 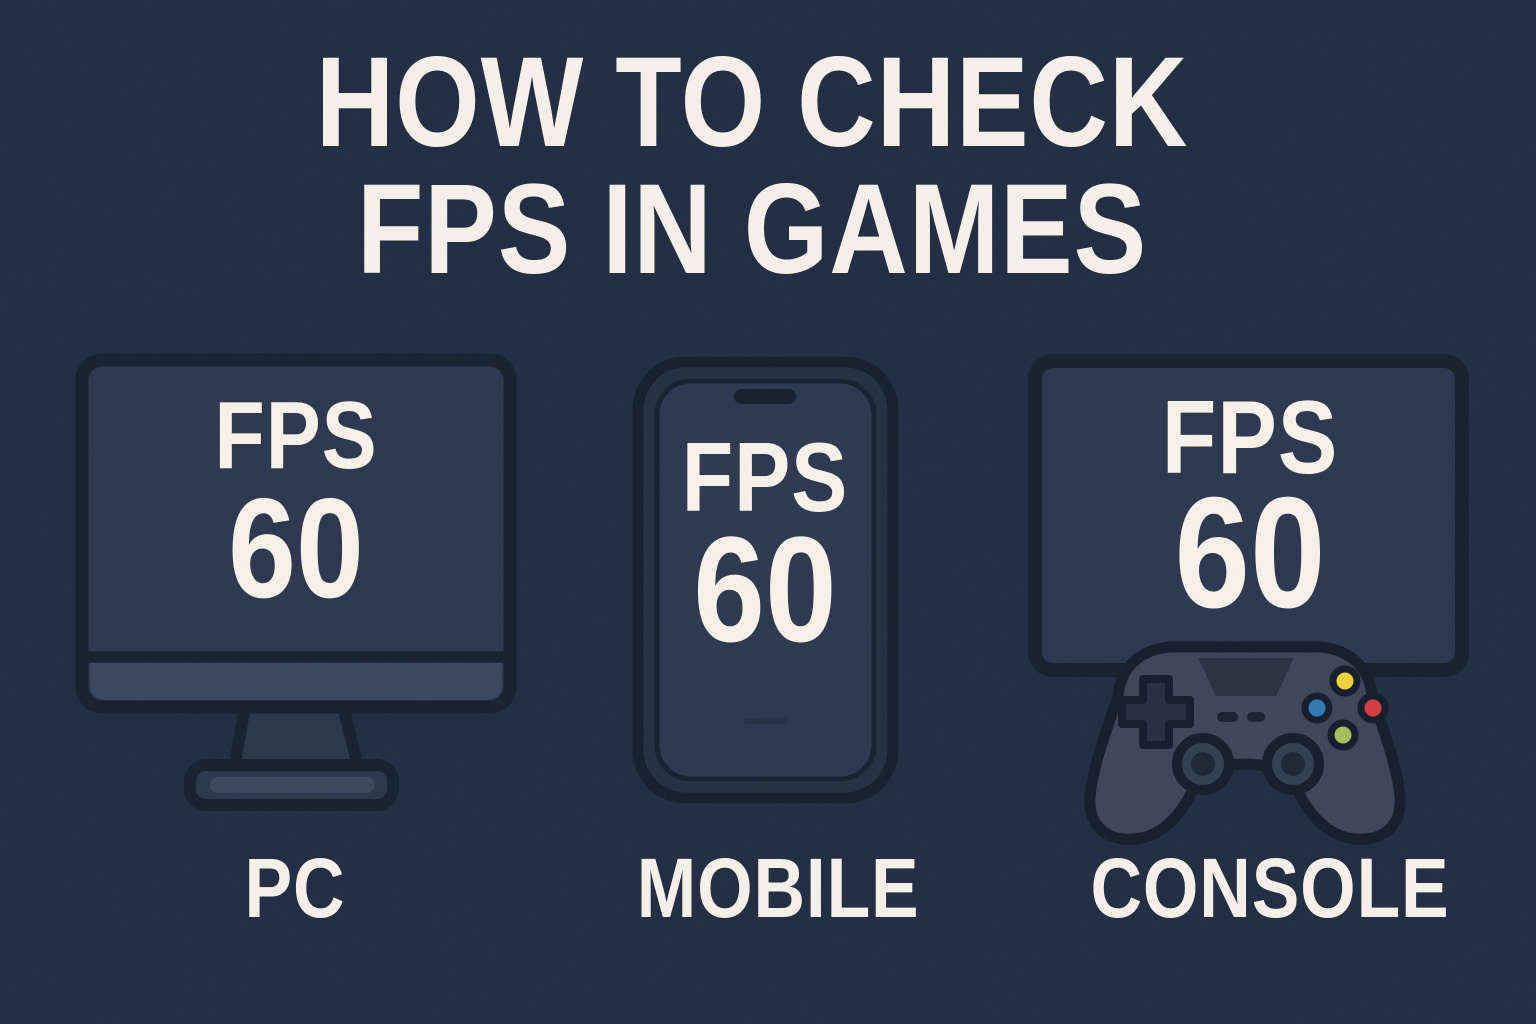 I want to click on left-stick-cap, so click(x=1203, y=764).